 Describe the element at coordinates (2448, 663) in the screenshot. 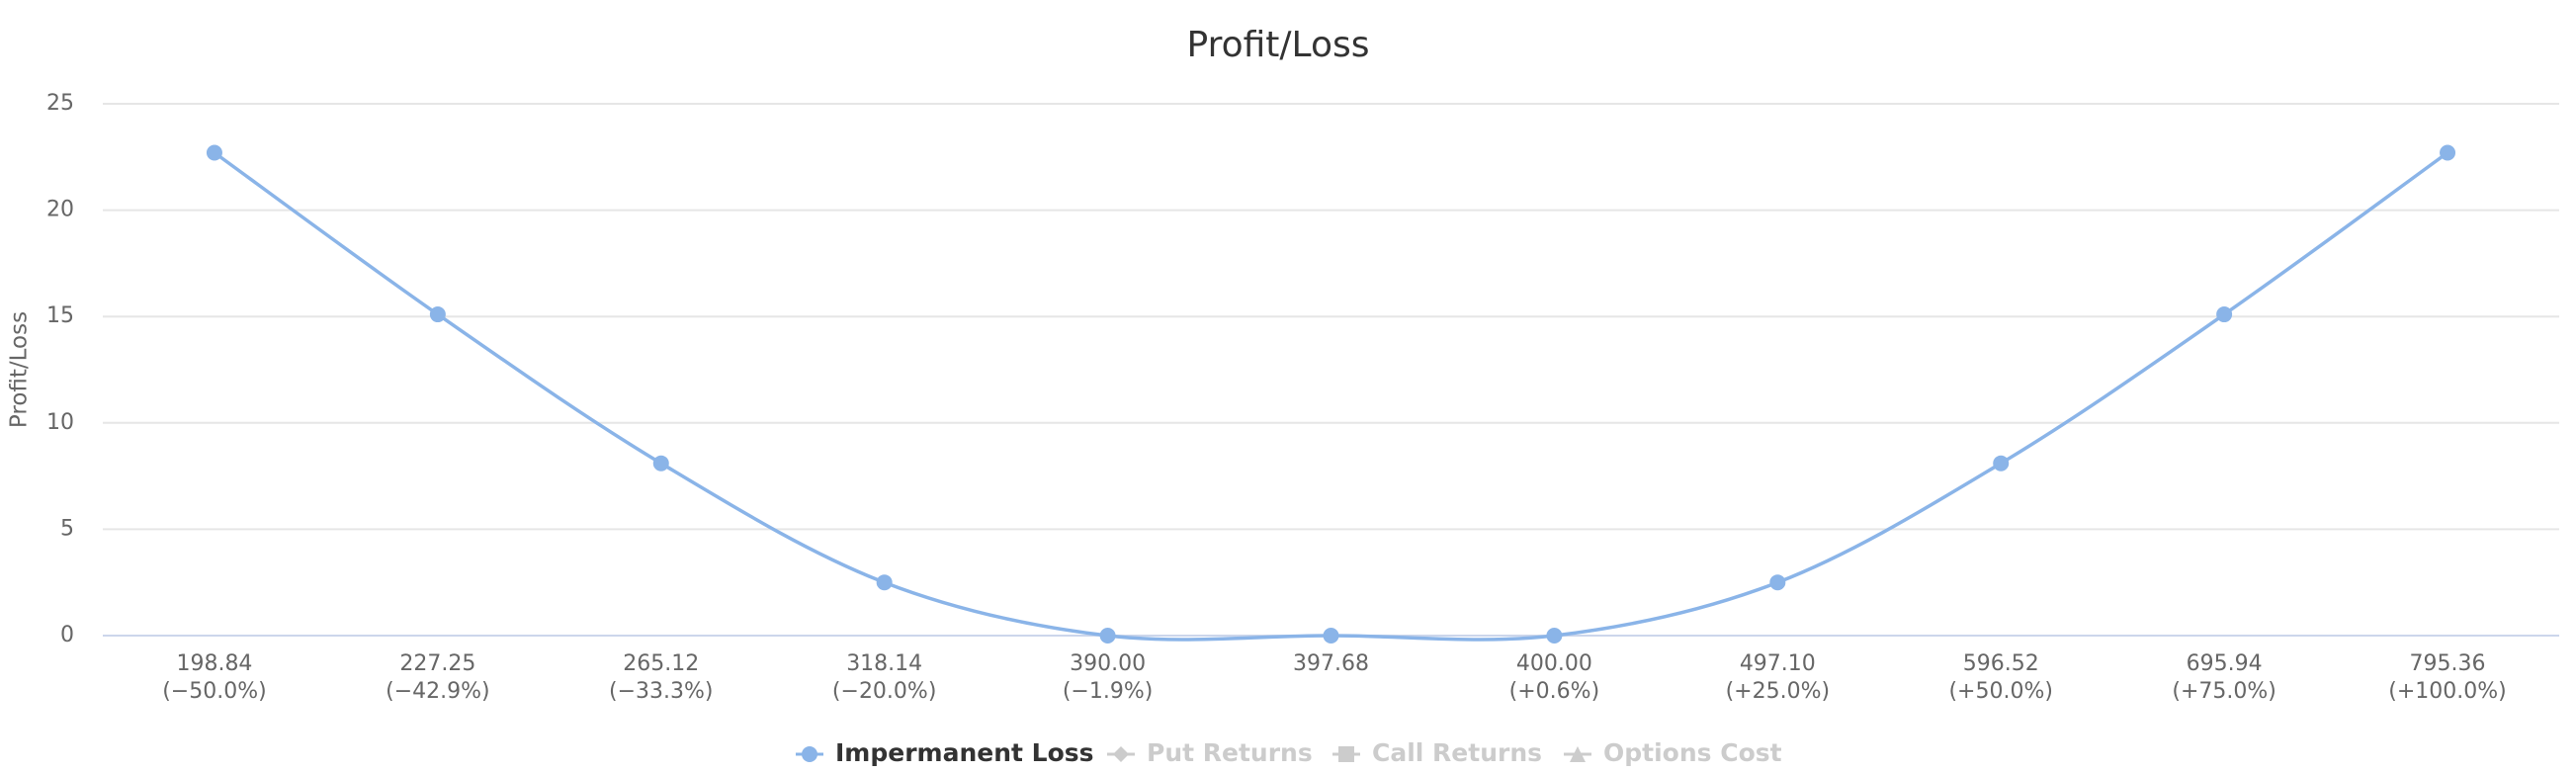

I see `x-tick-label: 795.36` at that location.